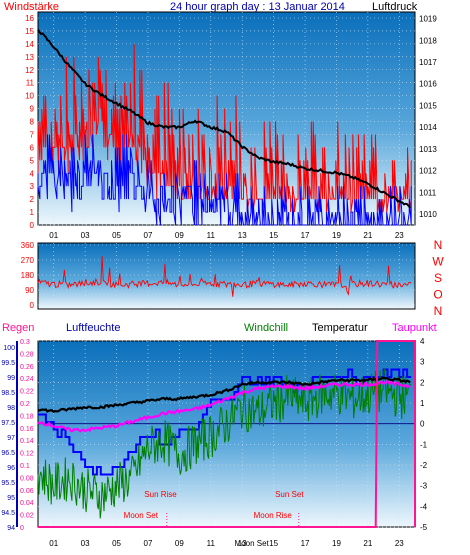 Image resolution: width=470 pixels, height=555 pixels. Describe the element at coordinates (428, 214) in the screenshot. I see `pressure-tick-label: 1010` at that location.